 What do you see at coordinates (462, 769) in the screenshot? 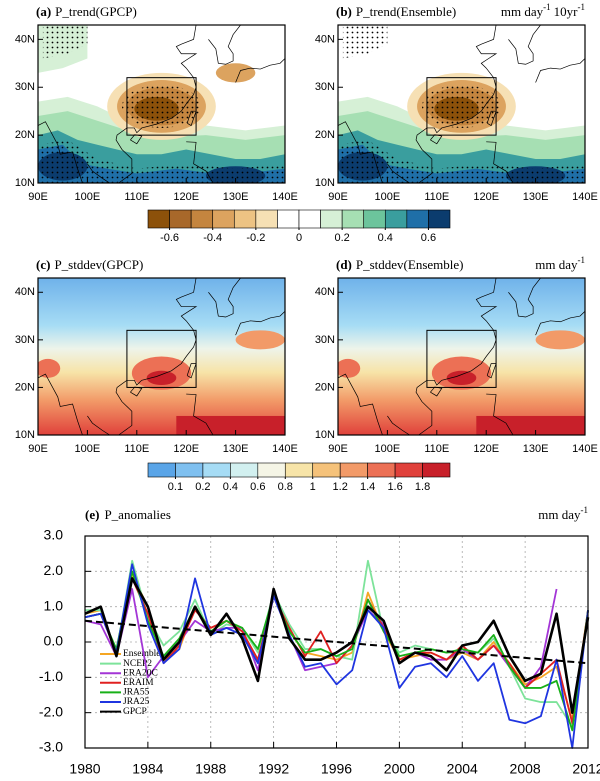
I see `x-tick-label: 2004` at bounding box center [462, 769].